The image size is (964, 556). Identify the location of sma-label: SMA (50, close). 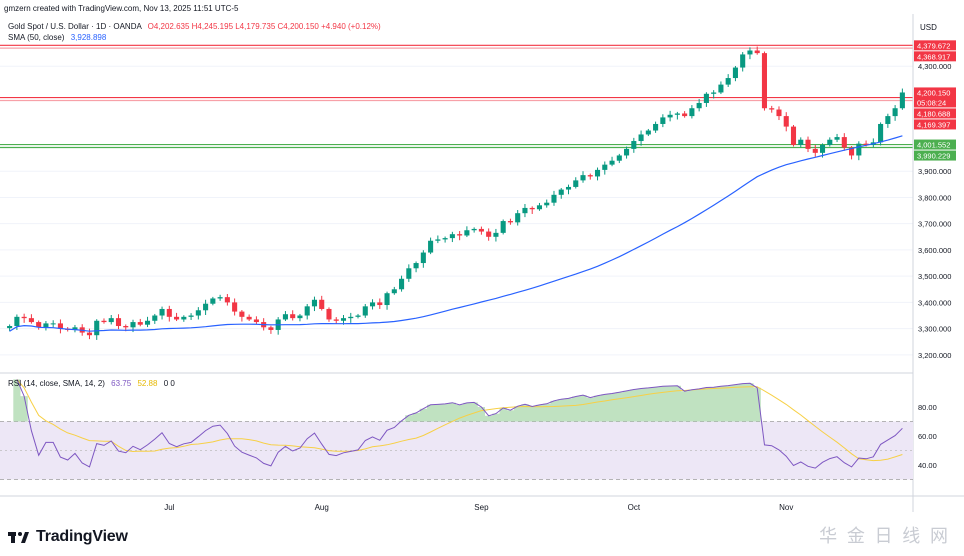
(36, 37).